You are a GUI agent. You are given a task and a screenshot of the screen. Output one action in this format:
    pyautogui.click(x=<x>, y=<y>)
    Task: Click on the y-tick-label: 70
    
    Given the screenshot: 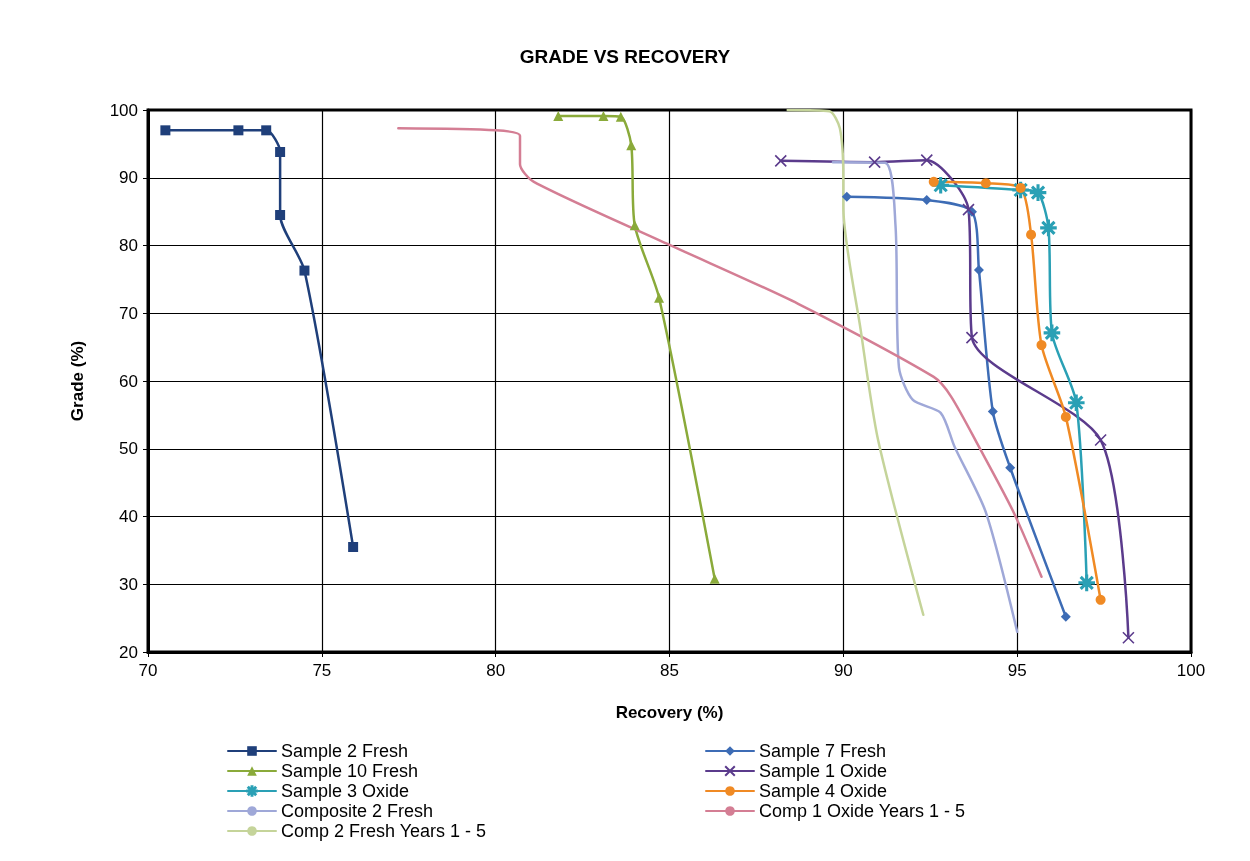 What is the action you would take?
    pyautogui.click(x=128, y=313)
    